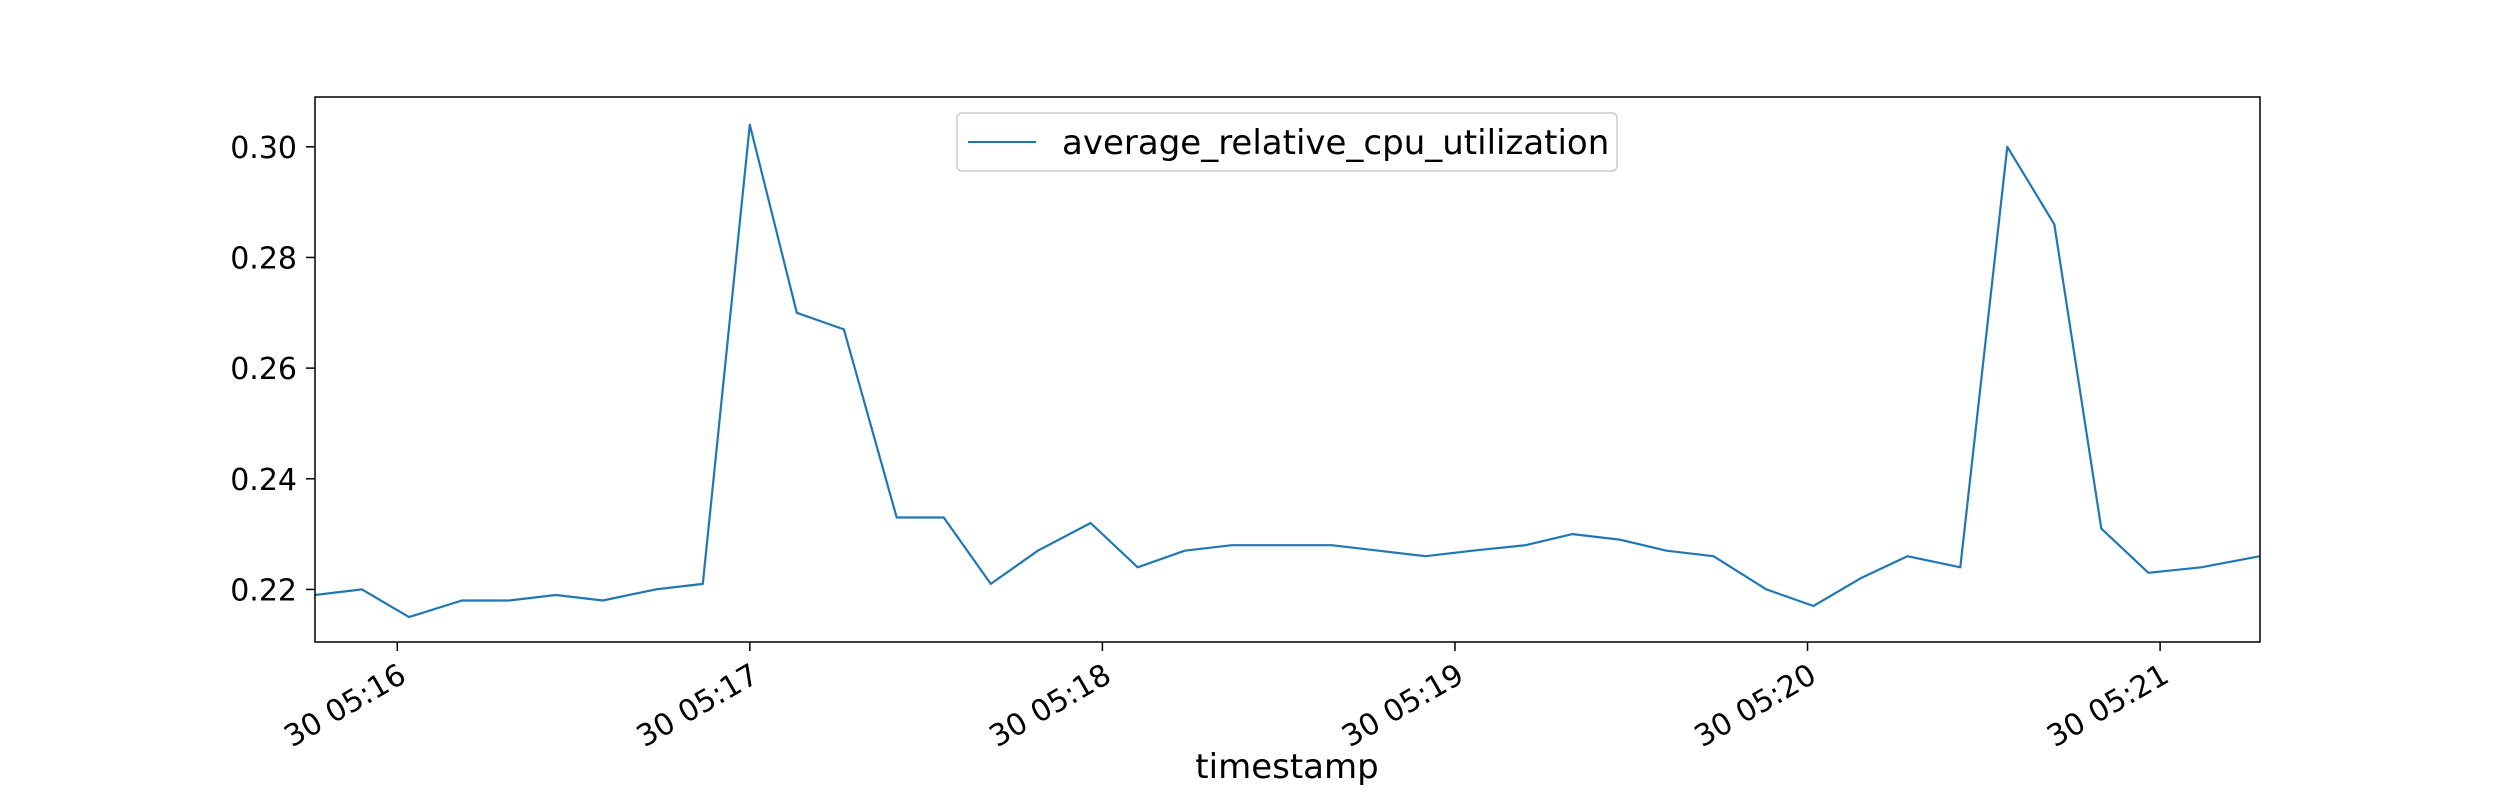  What do you see at coordinates (1335, 143) in the screenshot?
I see `legend-label: average_relative_cpu_utilization` at bounding box center [1335, 143].